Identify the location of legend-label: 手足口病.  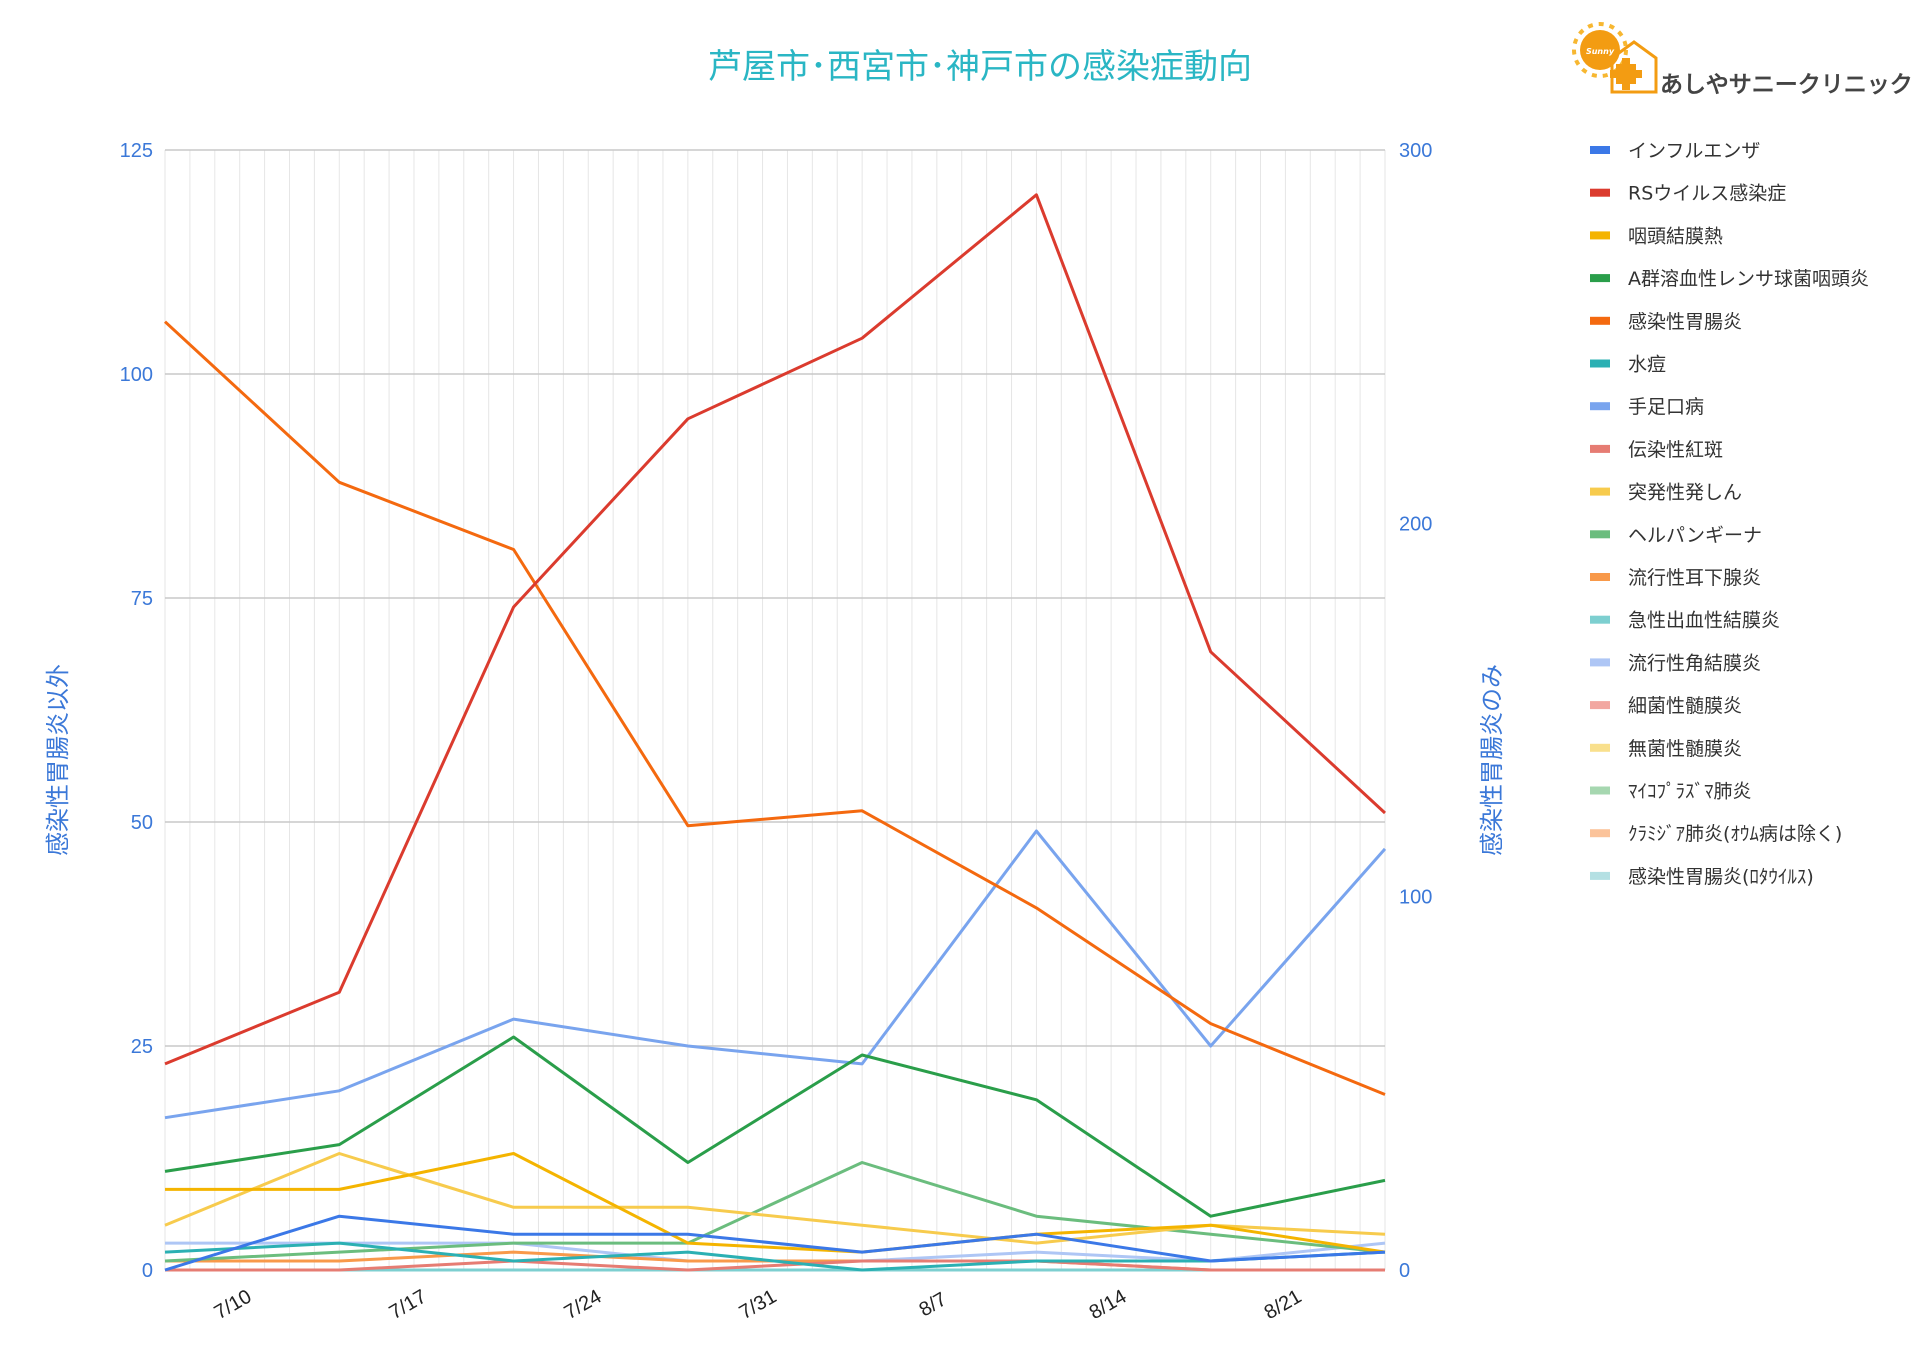
(1666, 407).